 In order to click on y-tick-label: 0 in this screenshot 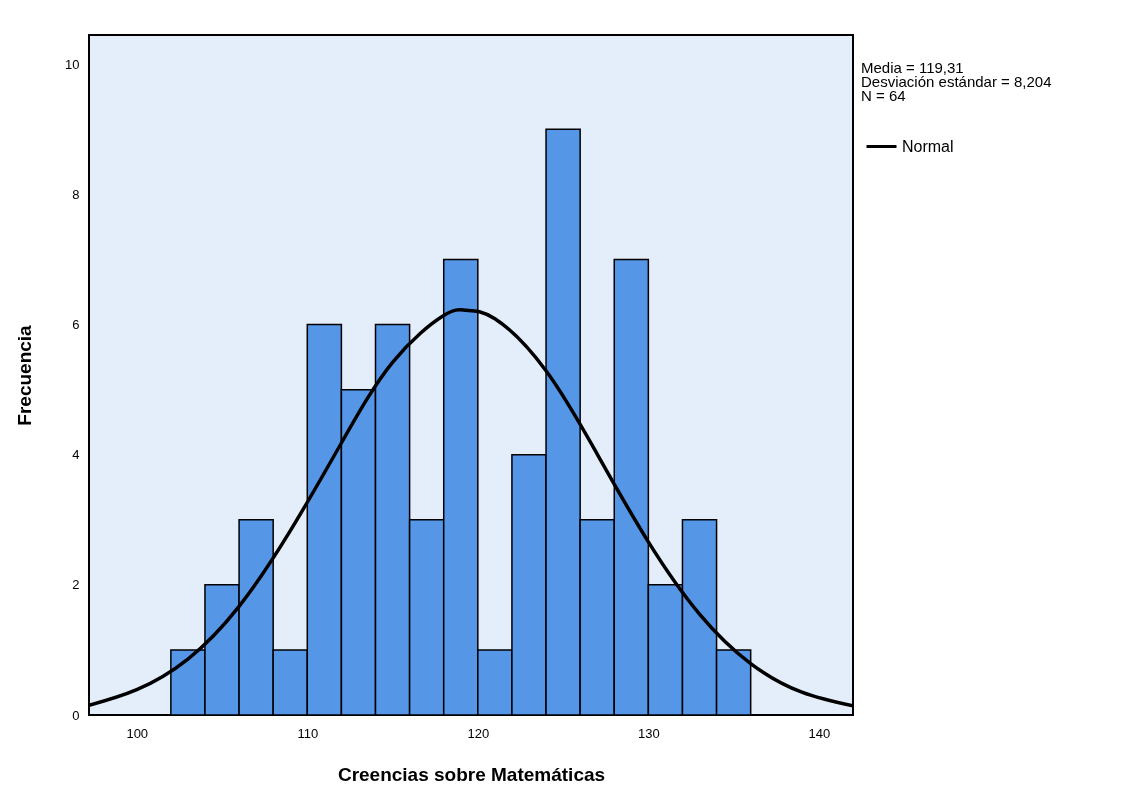, I will do `click(76, 715)`.